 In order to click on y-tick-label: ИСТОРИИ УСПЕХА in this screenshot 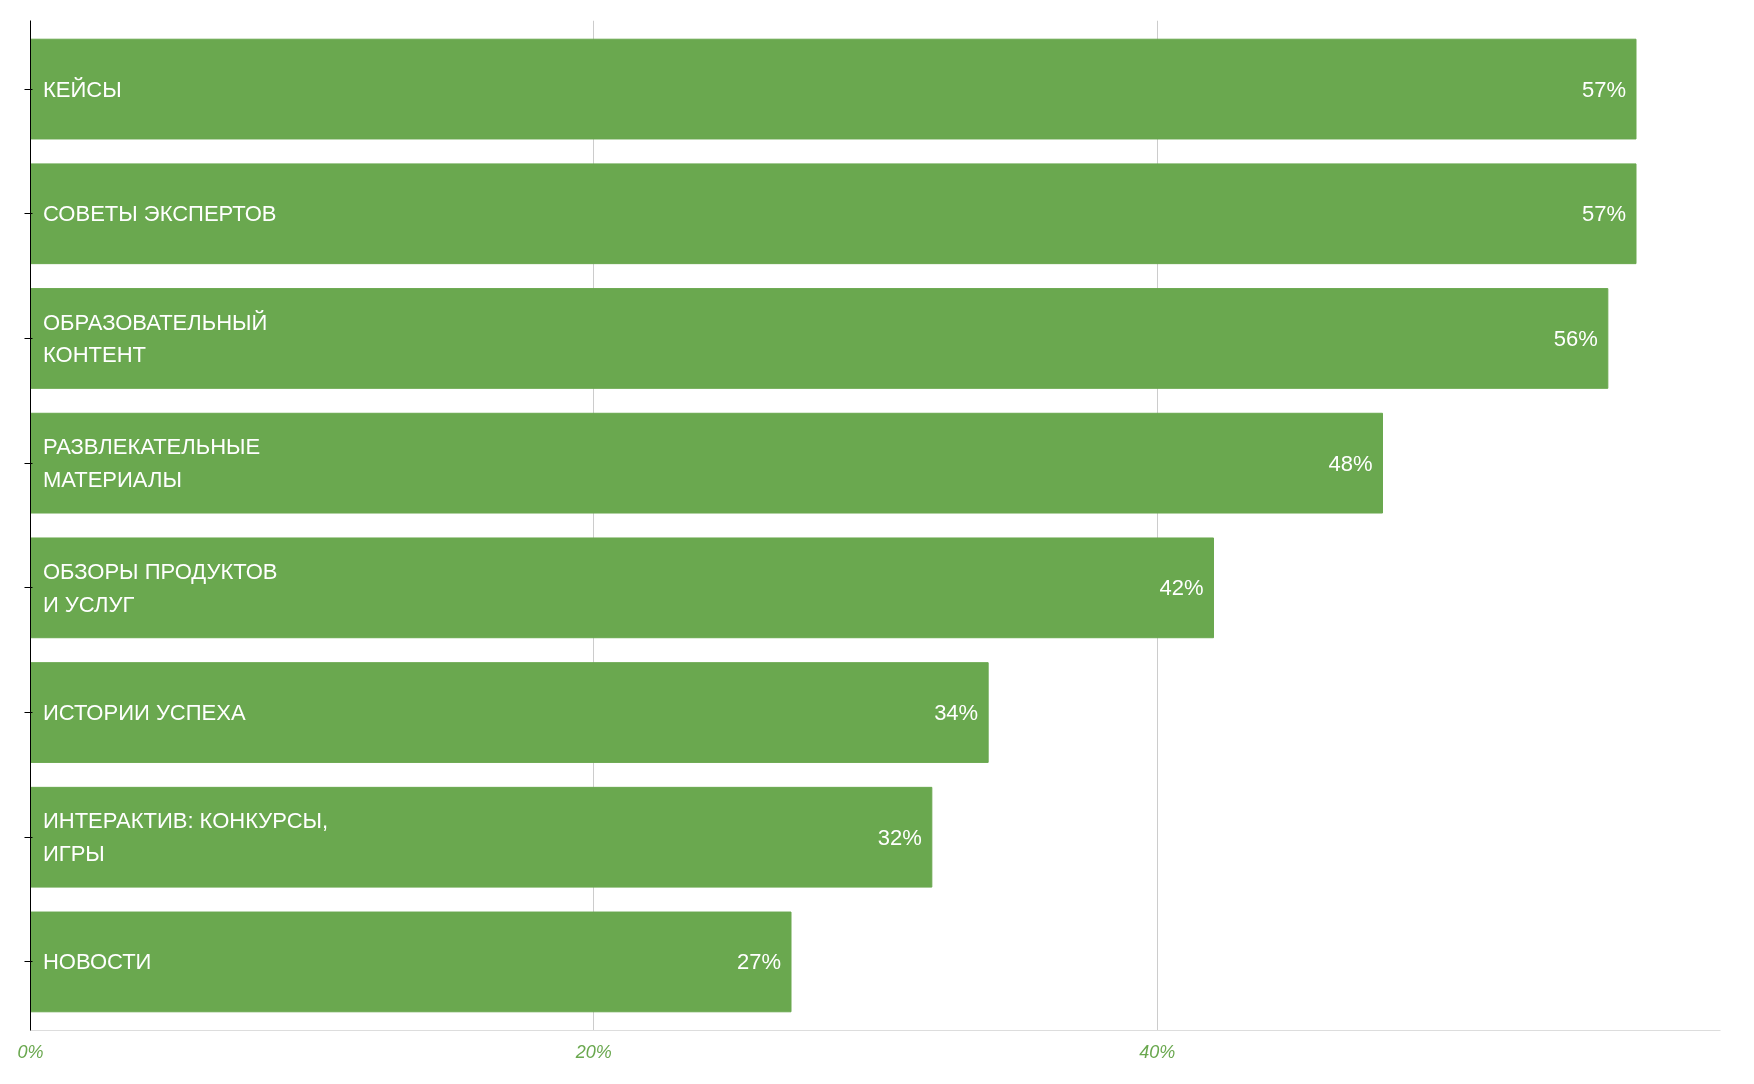, I will do `click(144, 713)`.